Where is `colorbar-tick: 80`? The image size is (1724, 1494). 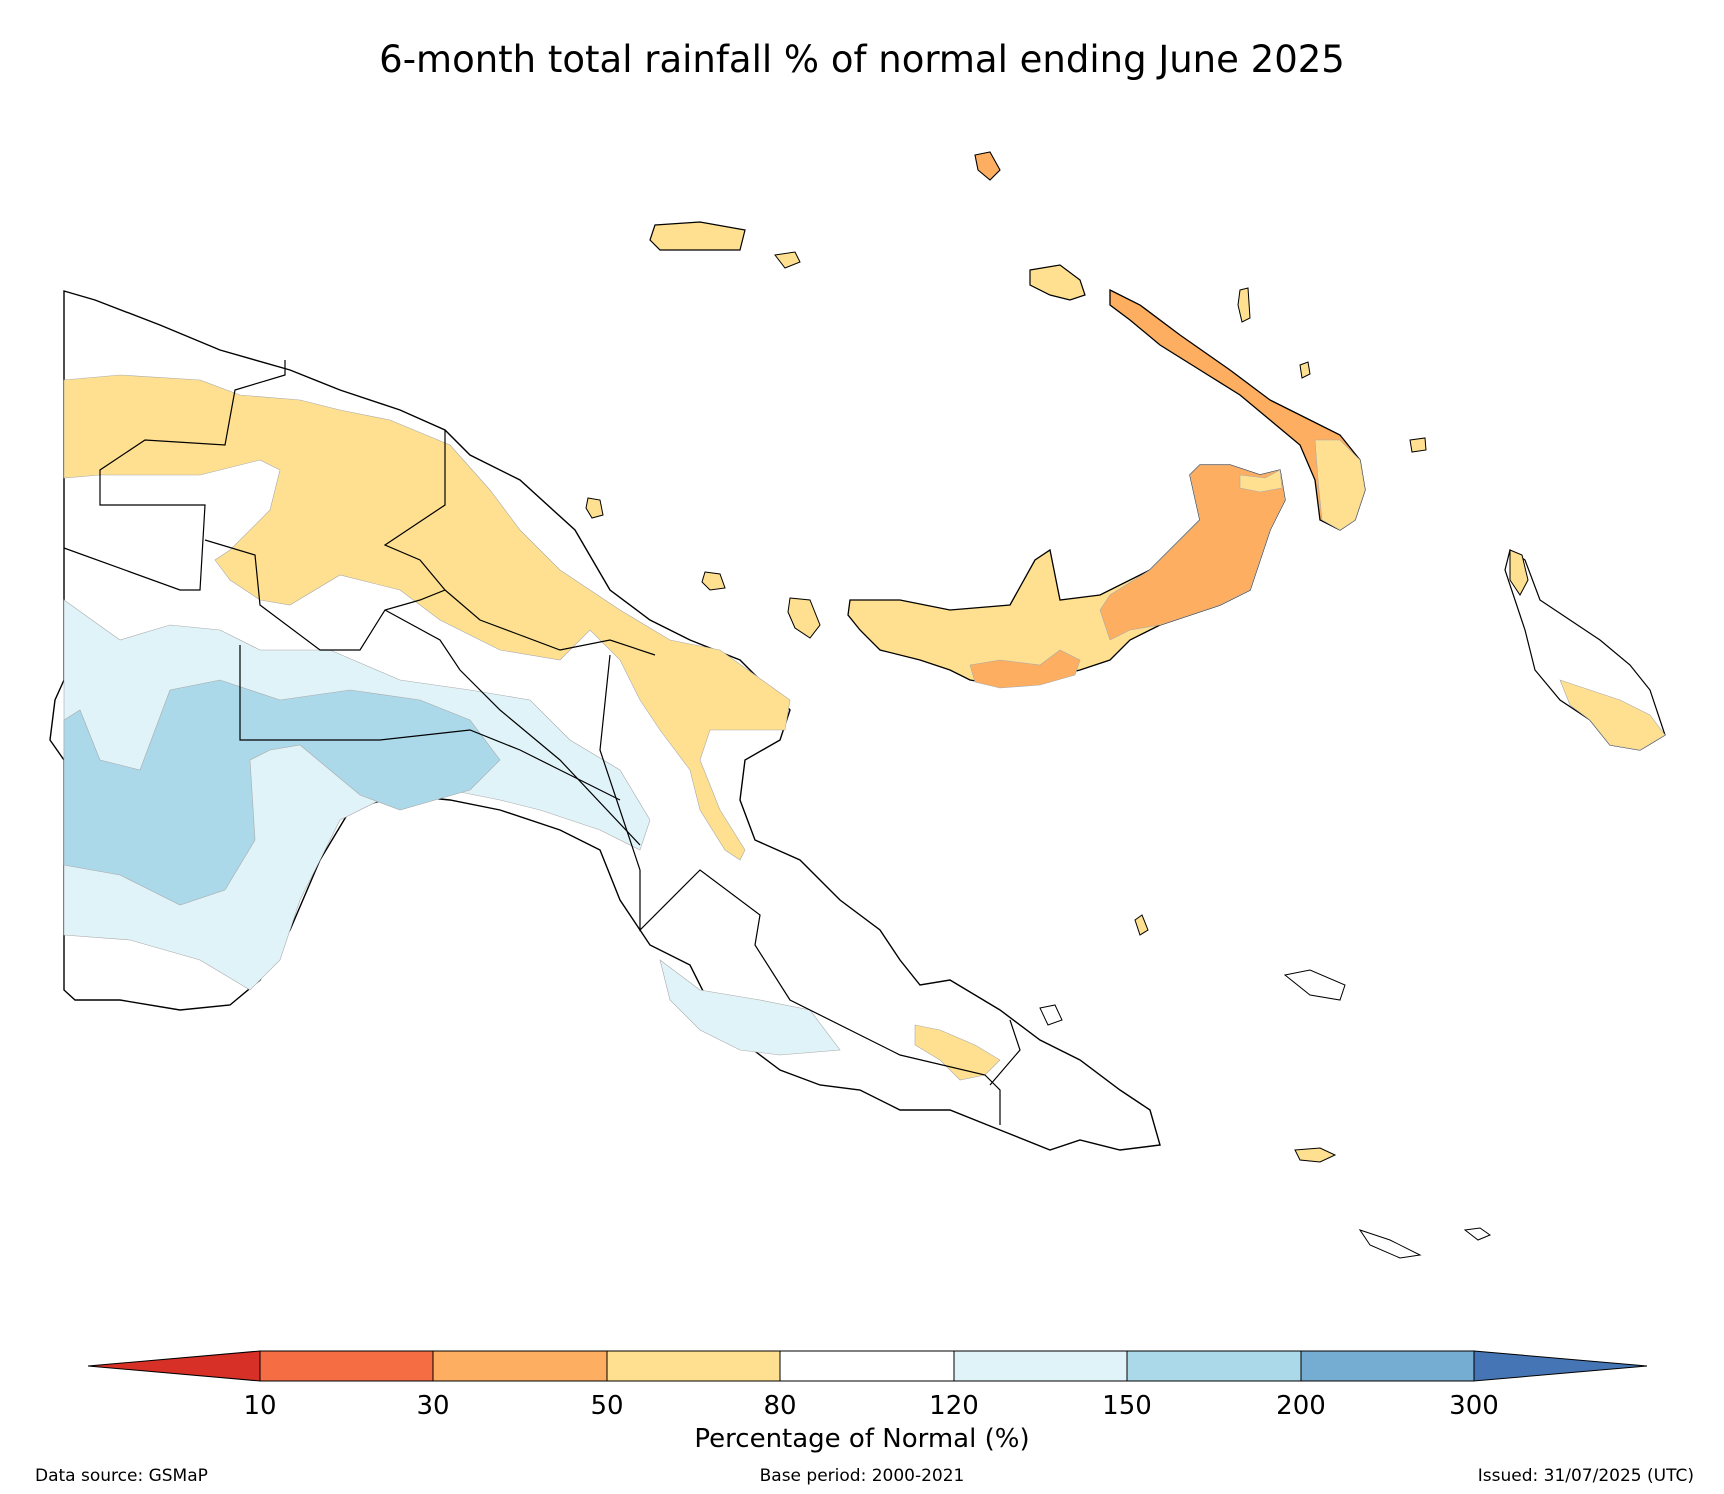 colorbar-tick: 80 is located at coordinates (780, 1406).